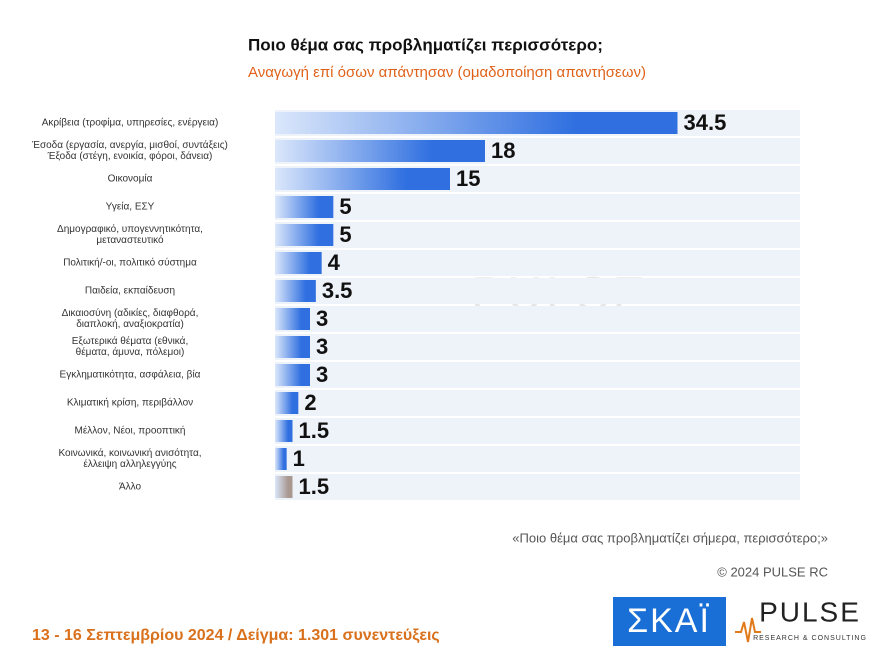 The width and height of the screenshot is (880, 660). Describe the element at coordinates (130, 179) in the screenshot. I see `category-label: Οικονομία` at that location.